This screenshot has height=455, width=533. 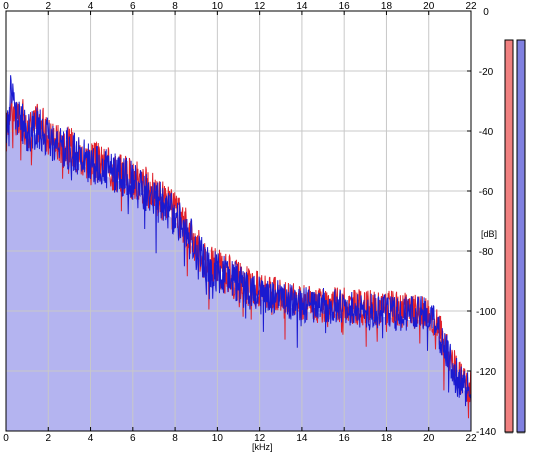 What do you see at coordinates (521, 236) in the screenshot?
I see `level-meter-right` at bounding box center [521, 236].